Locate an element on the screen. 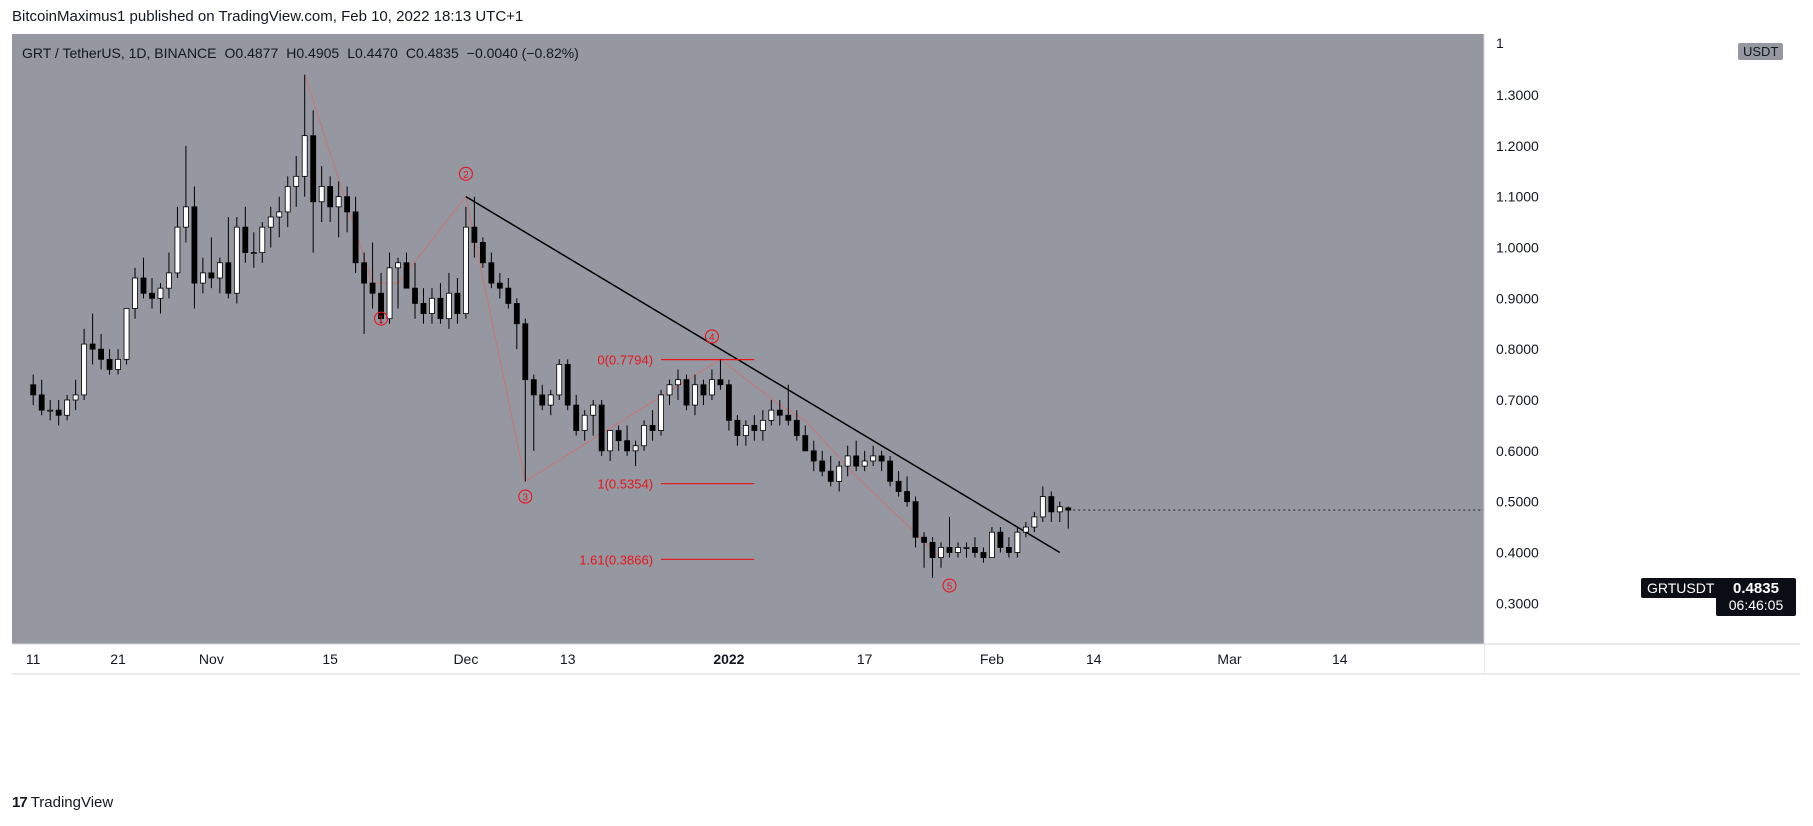 Image resolution: width=1813 pixels, height=826 pixels. currency-button: USDT is located at coordinates (1761, 51).